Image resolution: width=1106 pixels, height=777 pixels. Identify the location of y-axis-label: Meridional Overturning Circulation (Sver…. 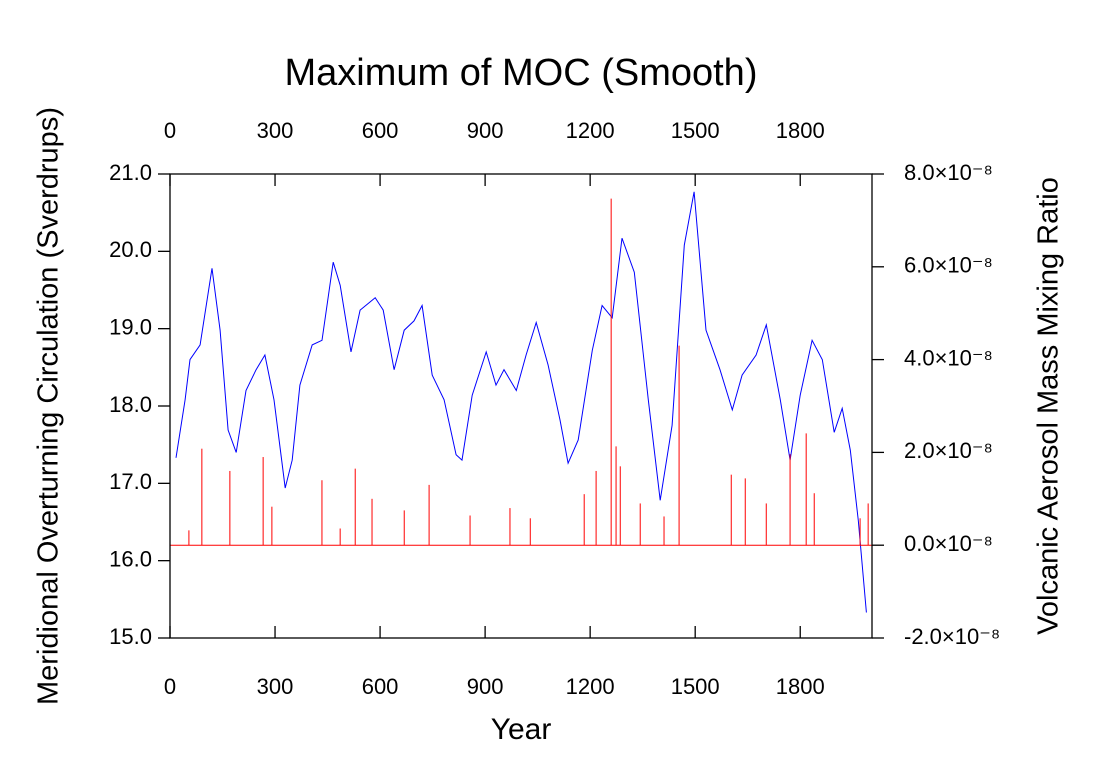
(49, 406).